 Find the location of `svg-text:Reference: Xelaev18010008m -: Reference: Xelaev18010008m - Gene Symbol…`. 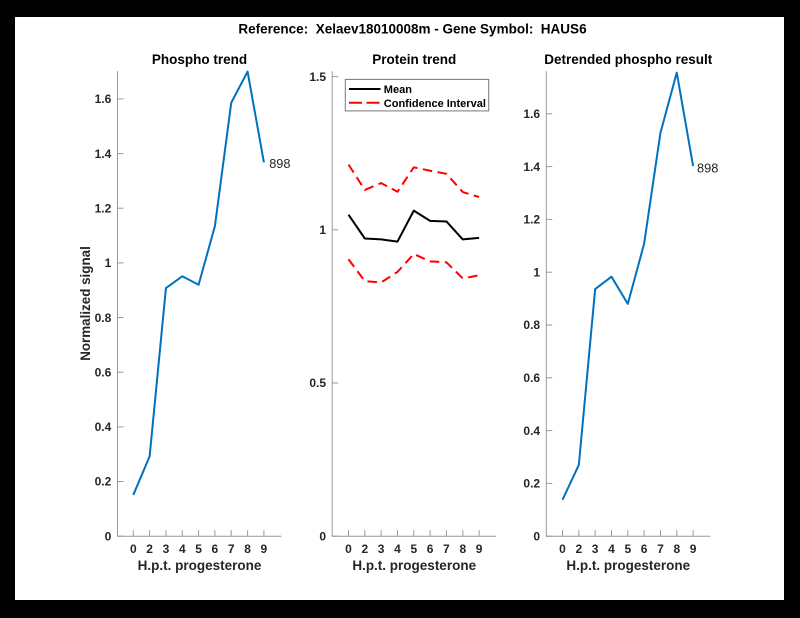

svg-text:Reference: Xelaev18010008m -: Reference: Xelaev18010008m - Gene Symbol… is located at coordinates (412, 29).